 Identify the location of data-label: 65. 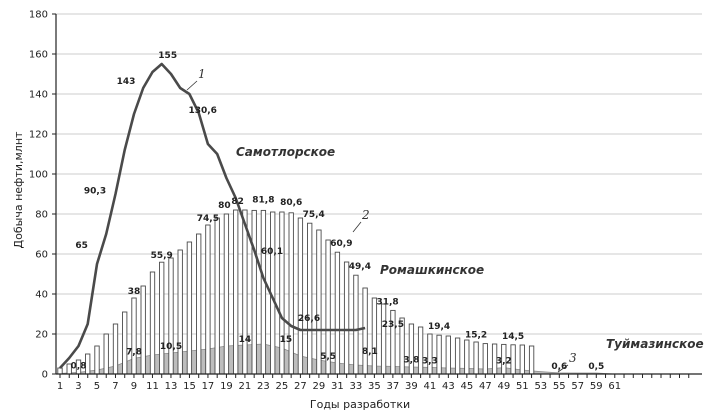
(81, 246).